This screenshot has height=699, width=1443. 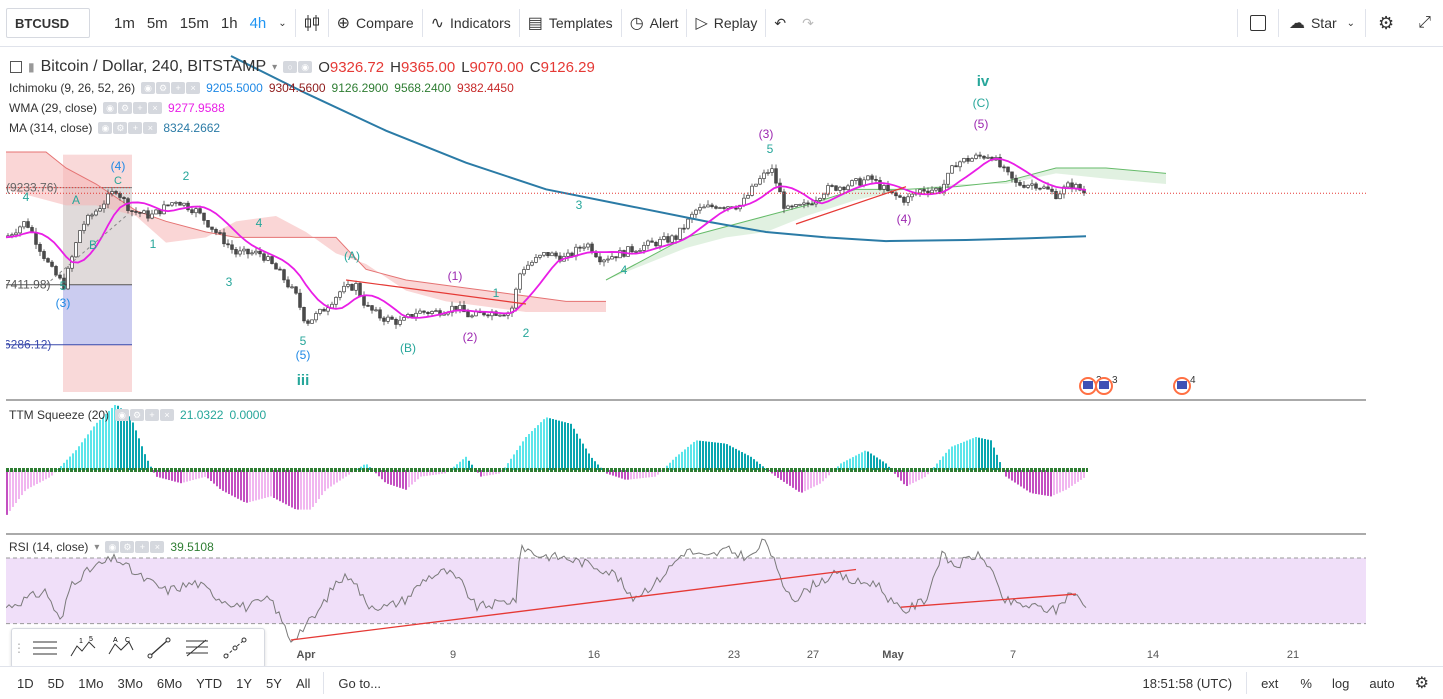 What do you see at coordinates (118, 181) in the screenshot?
I see `wave-label: C` at bounding box center [118, 181].